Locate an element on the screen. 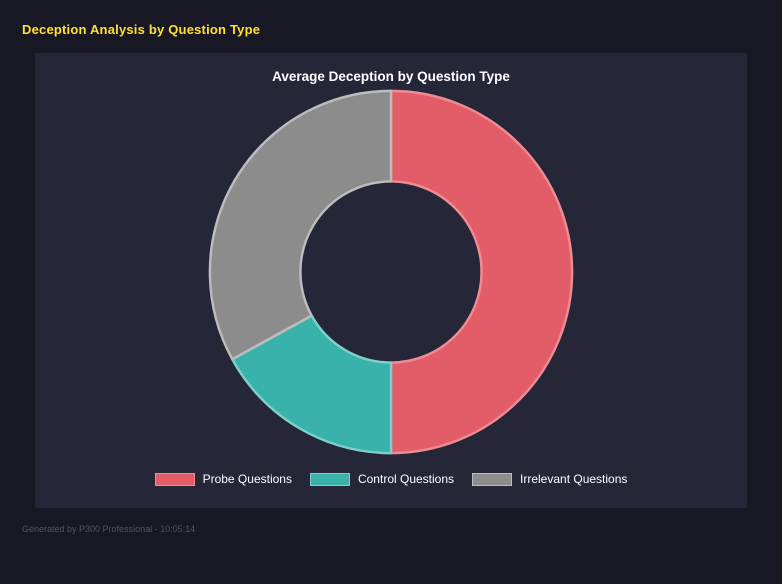 The width and height of the screenshot is (782, 584). legend-item-probe-questions: Probe Questions is located at coordinates (223, 479).